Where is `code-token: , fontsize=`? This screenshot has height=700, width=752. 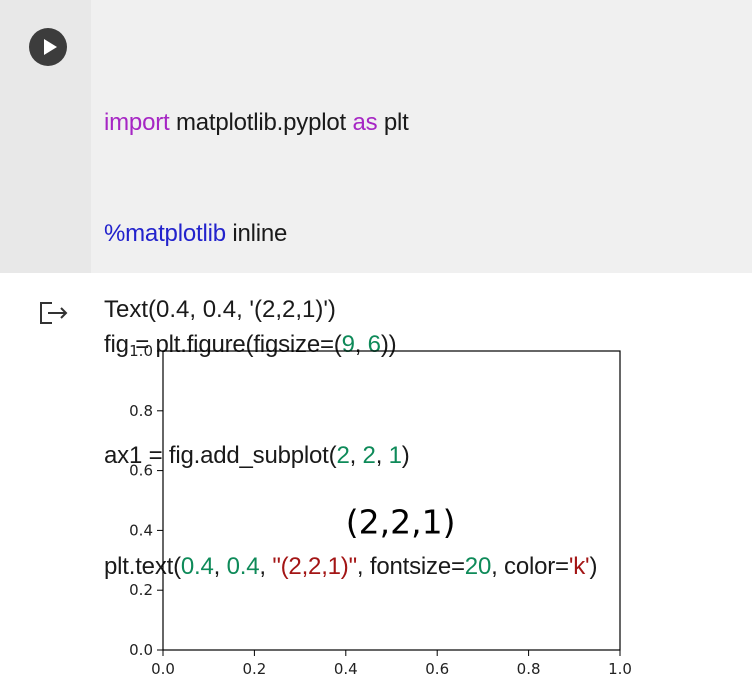 code-token: , fontsize= is located at coordinates (410, 566).